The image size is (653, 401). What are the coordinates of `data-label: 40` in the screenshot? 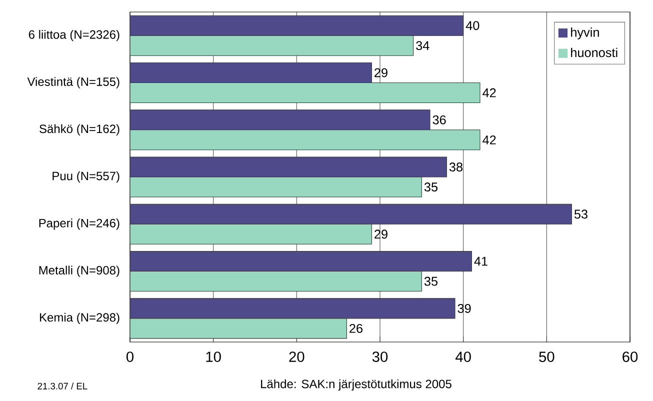 It's located at (473, 25).